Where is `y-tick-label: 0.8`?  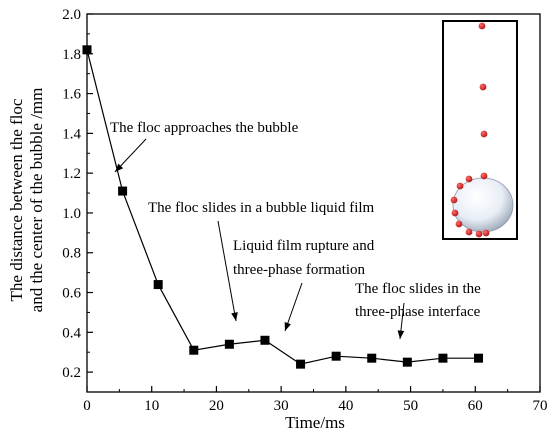 y-tick-label: 0.8 is located at coordinates (71, 254).